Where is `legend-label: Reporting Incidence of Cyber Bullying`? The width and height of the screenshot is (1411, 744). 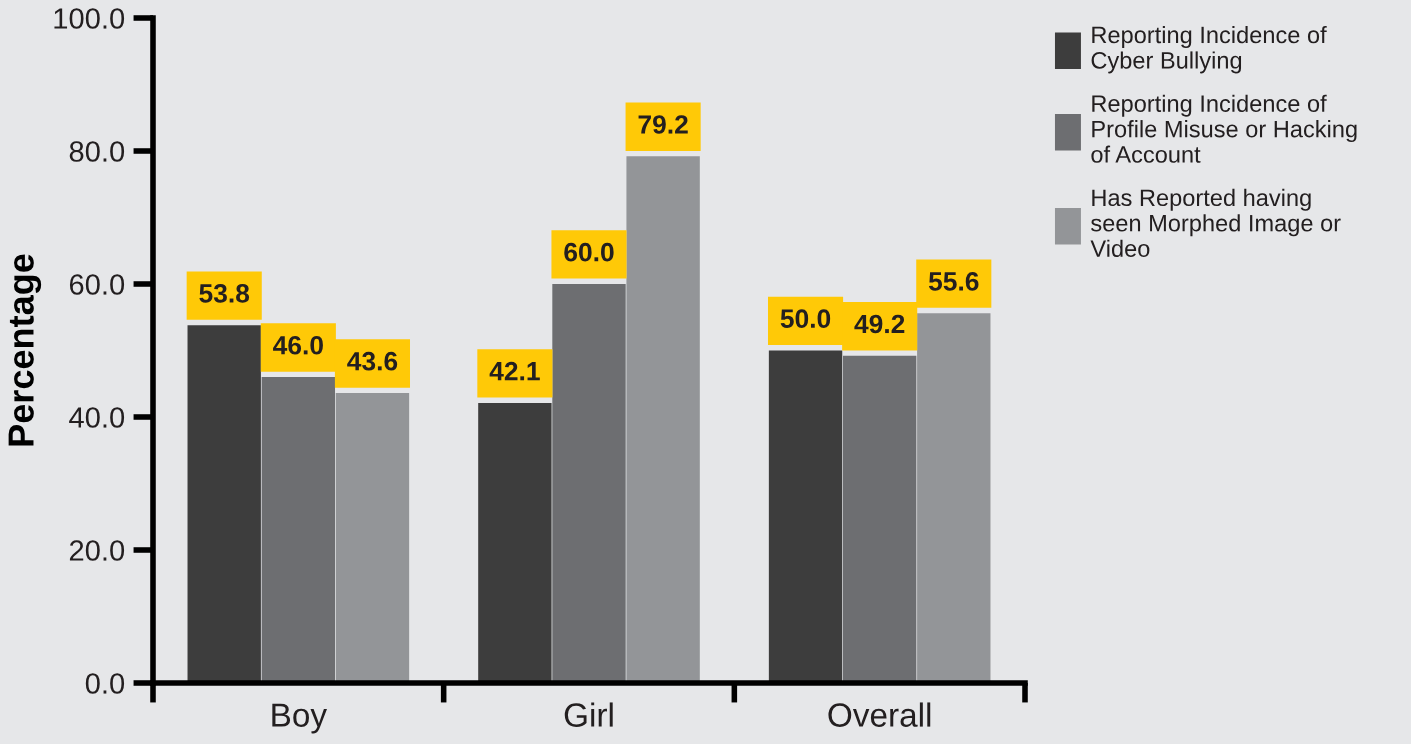 legend-label: Reporting Incidence of Cyber Bullying is located at coordinates (1209, 49).